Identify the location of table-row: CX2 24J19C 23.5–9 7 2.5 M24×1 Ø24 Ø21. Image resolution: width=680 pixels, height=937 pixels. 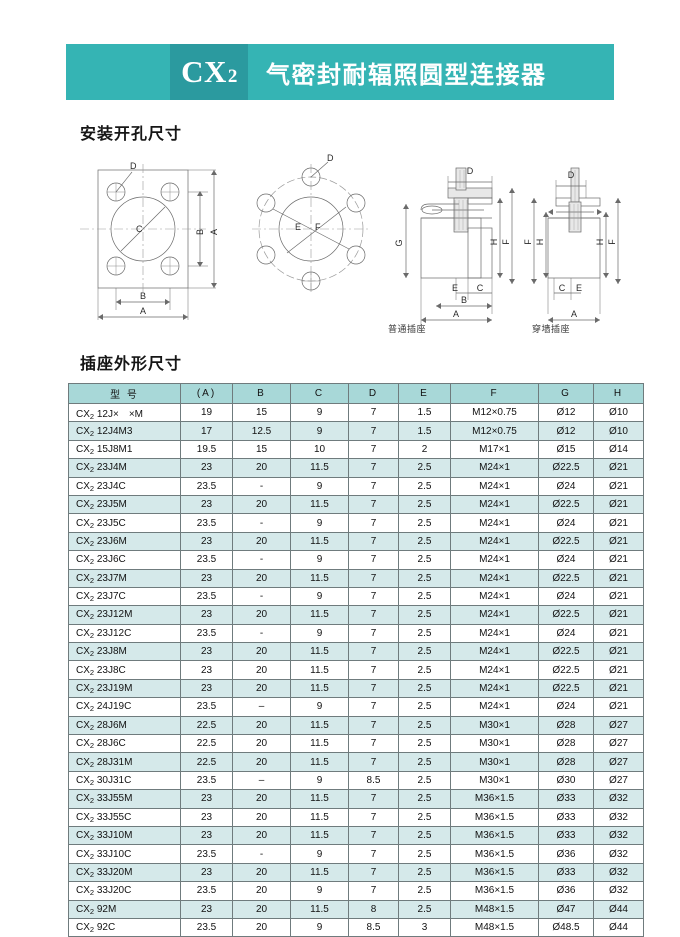
(356, 707).